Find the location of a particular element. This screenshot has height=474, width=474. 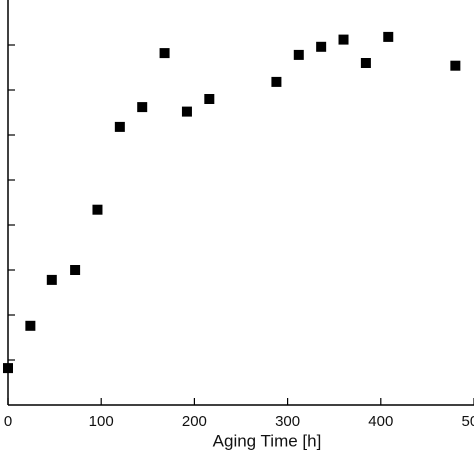

x-tick-label: 200 is located at coordinates (194, 421).